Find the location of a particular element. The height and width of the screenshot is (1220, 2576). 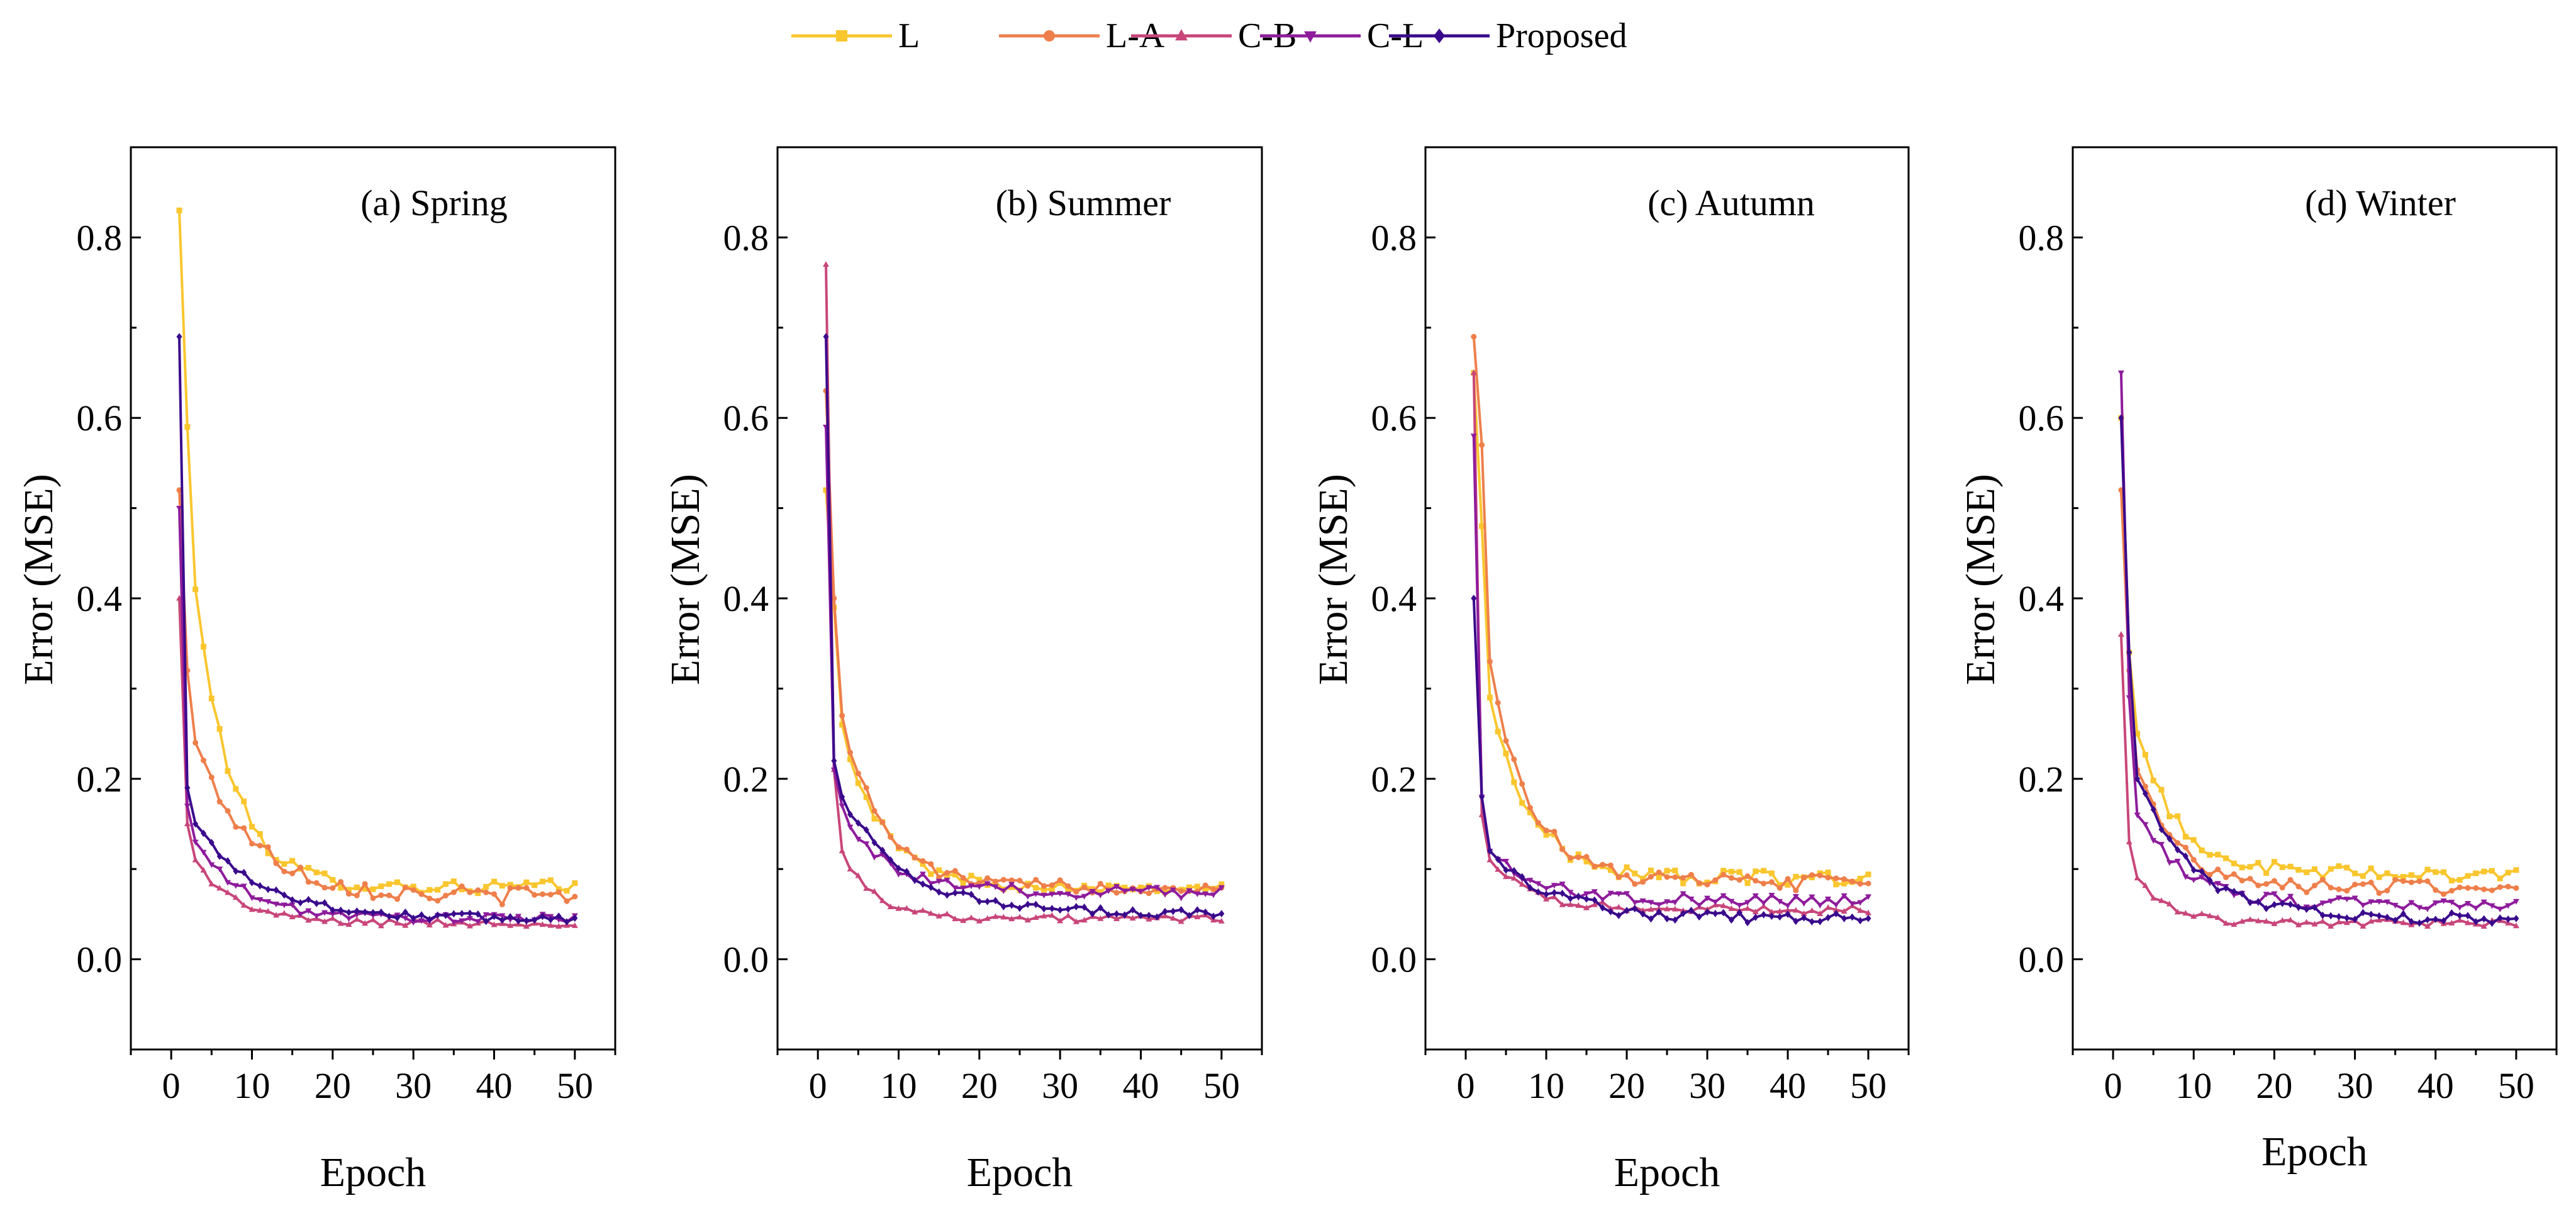

y-tick-label: 0.8 is located at coordinates (2042, 238).